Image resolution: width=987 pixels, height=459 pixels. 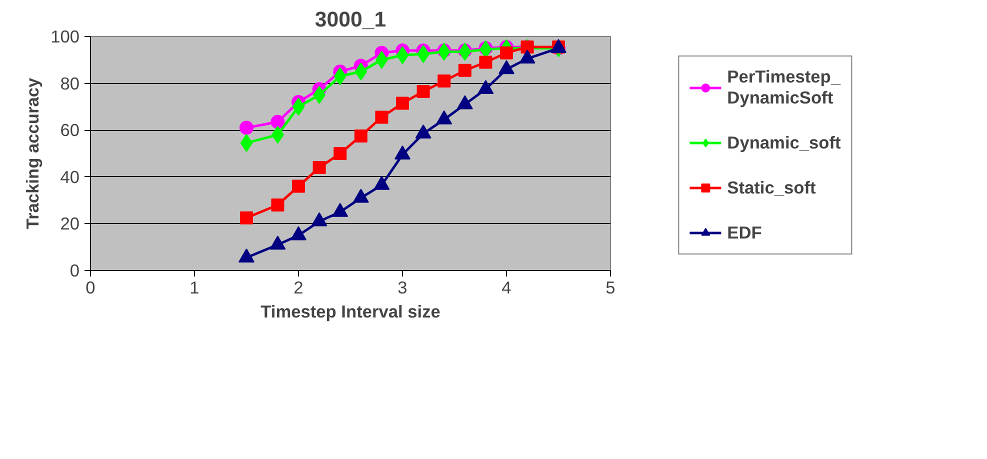 What do you see at coordinates (32, 154) in the screenshot?
I see `y-axis-title: Tracking accuracy` at bounding box center [32, 154].